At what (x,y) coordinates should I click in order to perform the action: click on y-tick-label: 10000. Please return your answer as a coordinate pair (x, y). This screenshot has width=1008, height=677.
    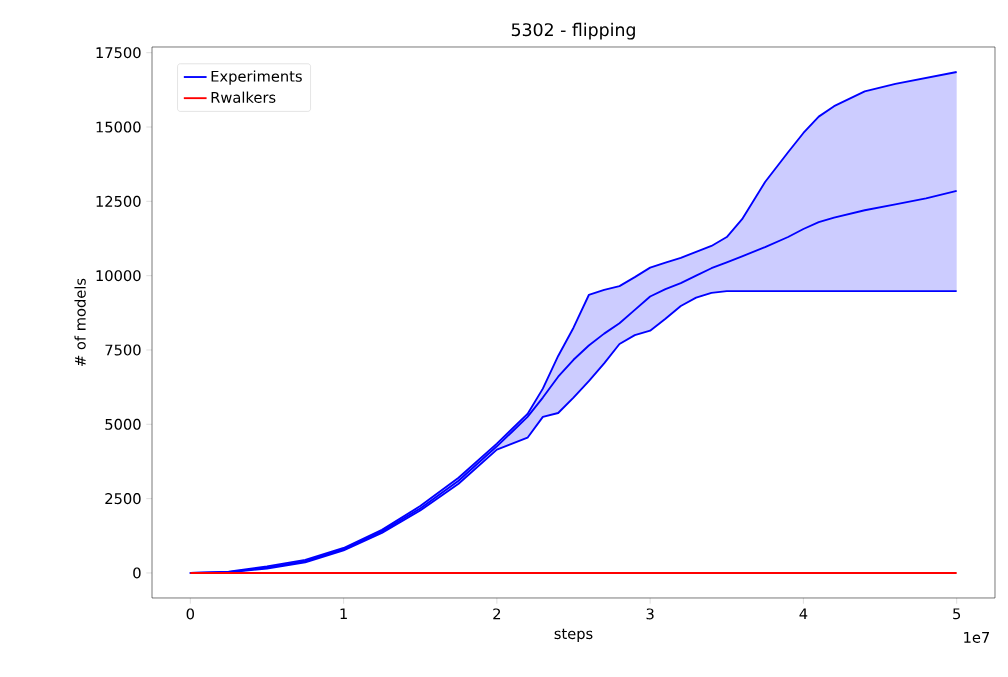
    Looking at the image, I should click on (118, 276).